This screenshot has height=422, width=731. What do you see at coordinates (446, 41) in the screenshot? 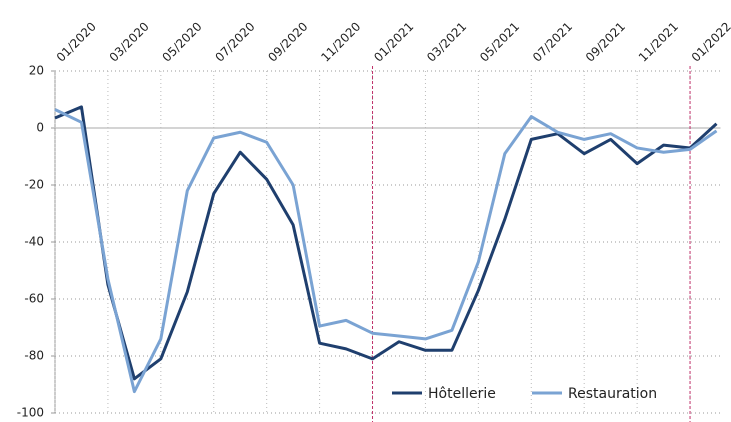
I see `x-tick-label: 03/2021` at bounding box center [446, 41].